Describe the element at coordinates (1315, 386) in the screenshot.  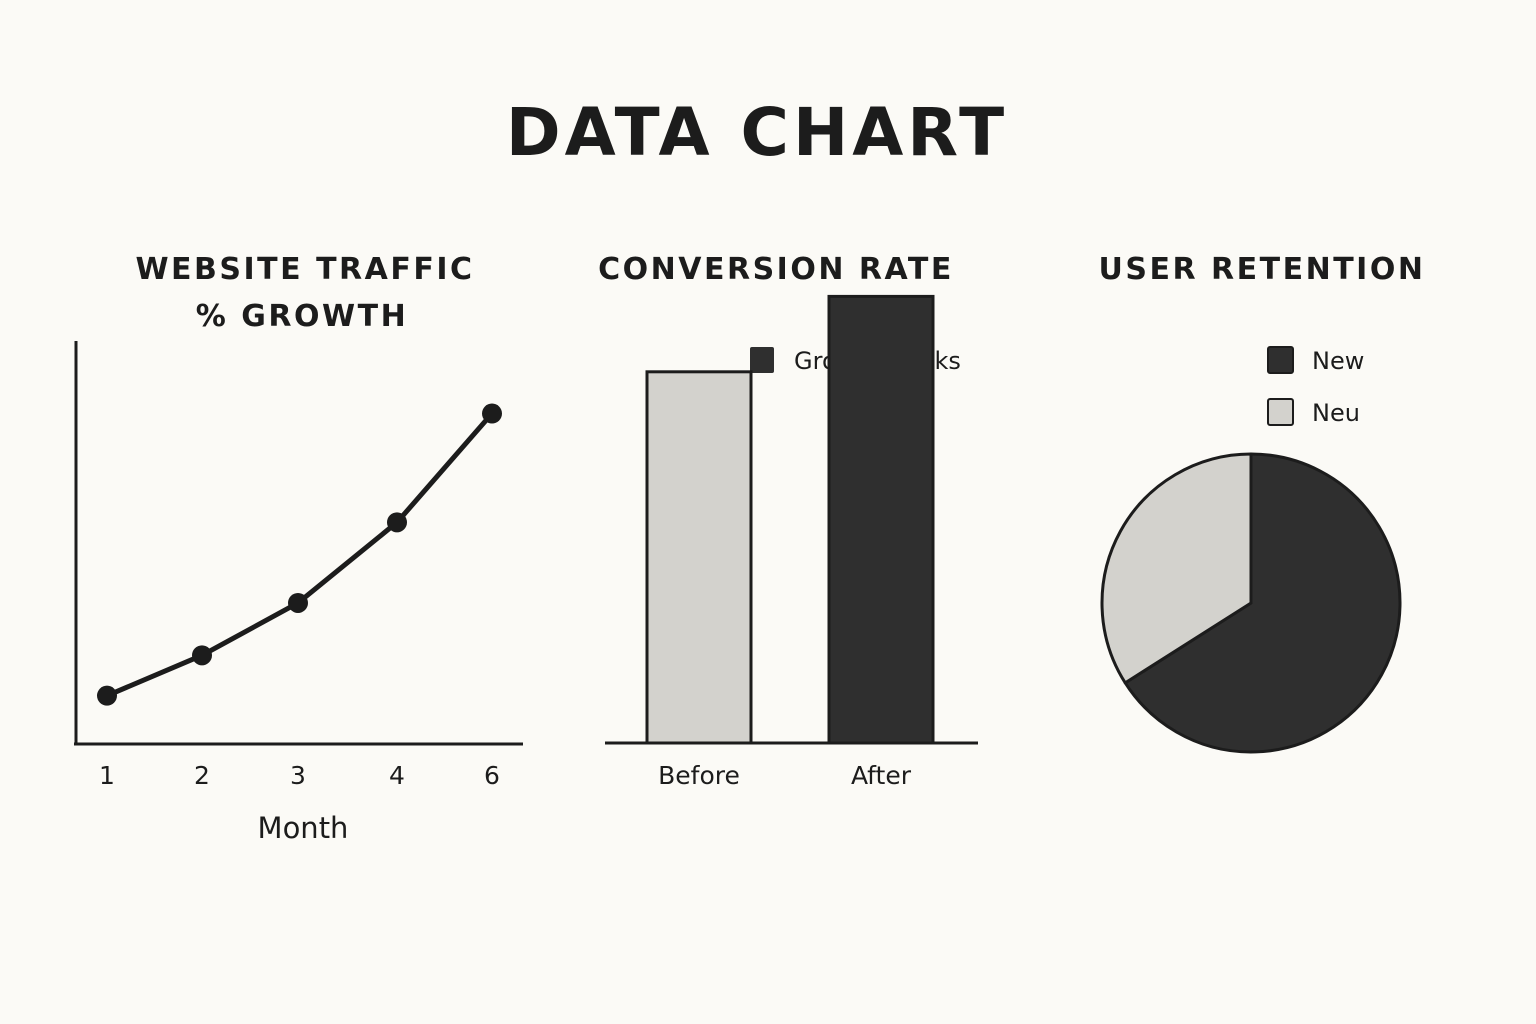
I see `pie-chart-legend: New Neu` at that location.